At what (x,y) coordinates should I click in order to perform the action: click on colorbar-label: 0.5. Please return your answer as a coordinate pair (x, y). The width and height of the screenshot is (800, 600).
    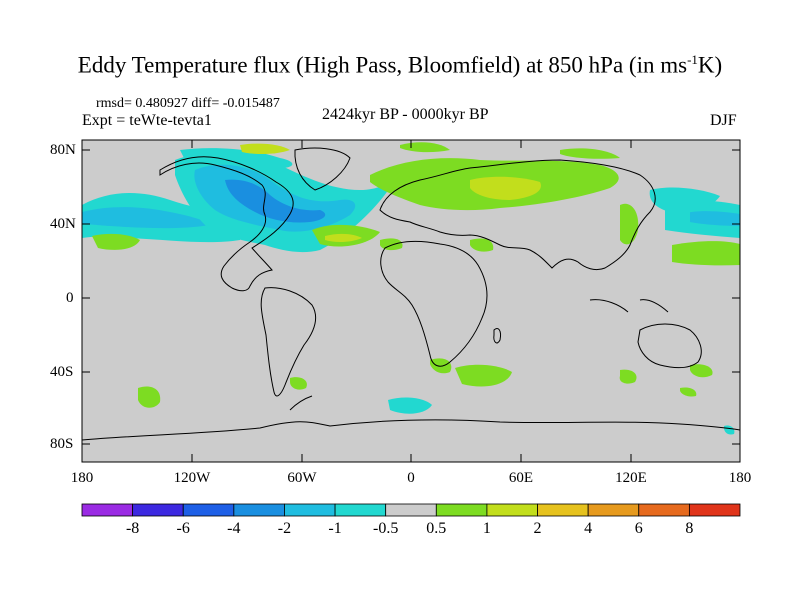
    Looking at the image, I should click on (436, 528).